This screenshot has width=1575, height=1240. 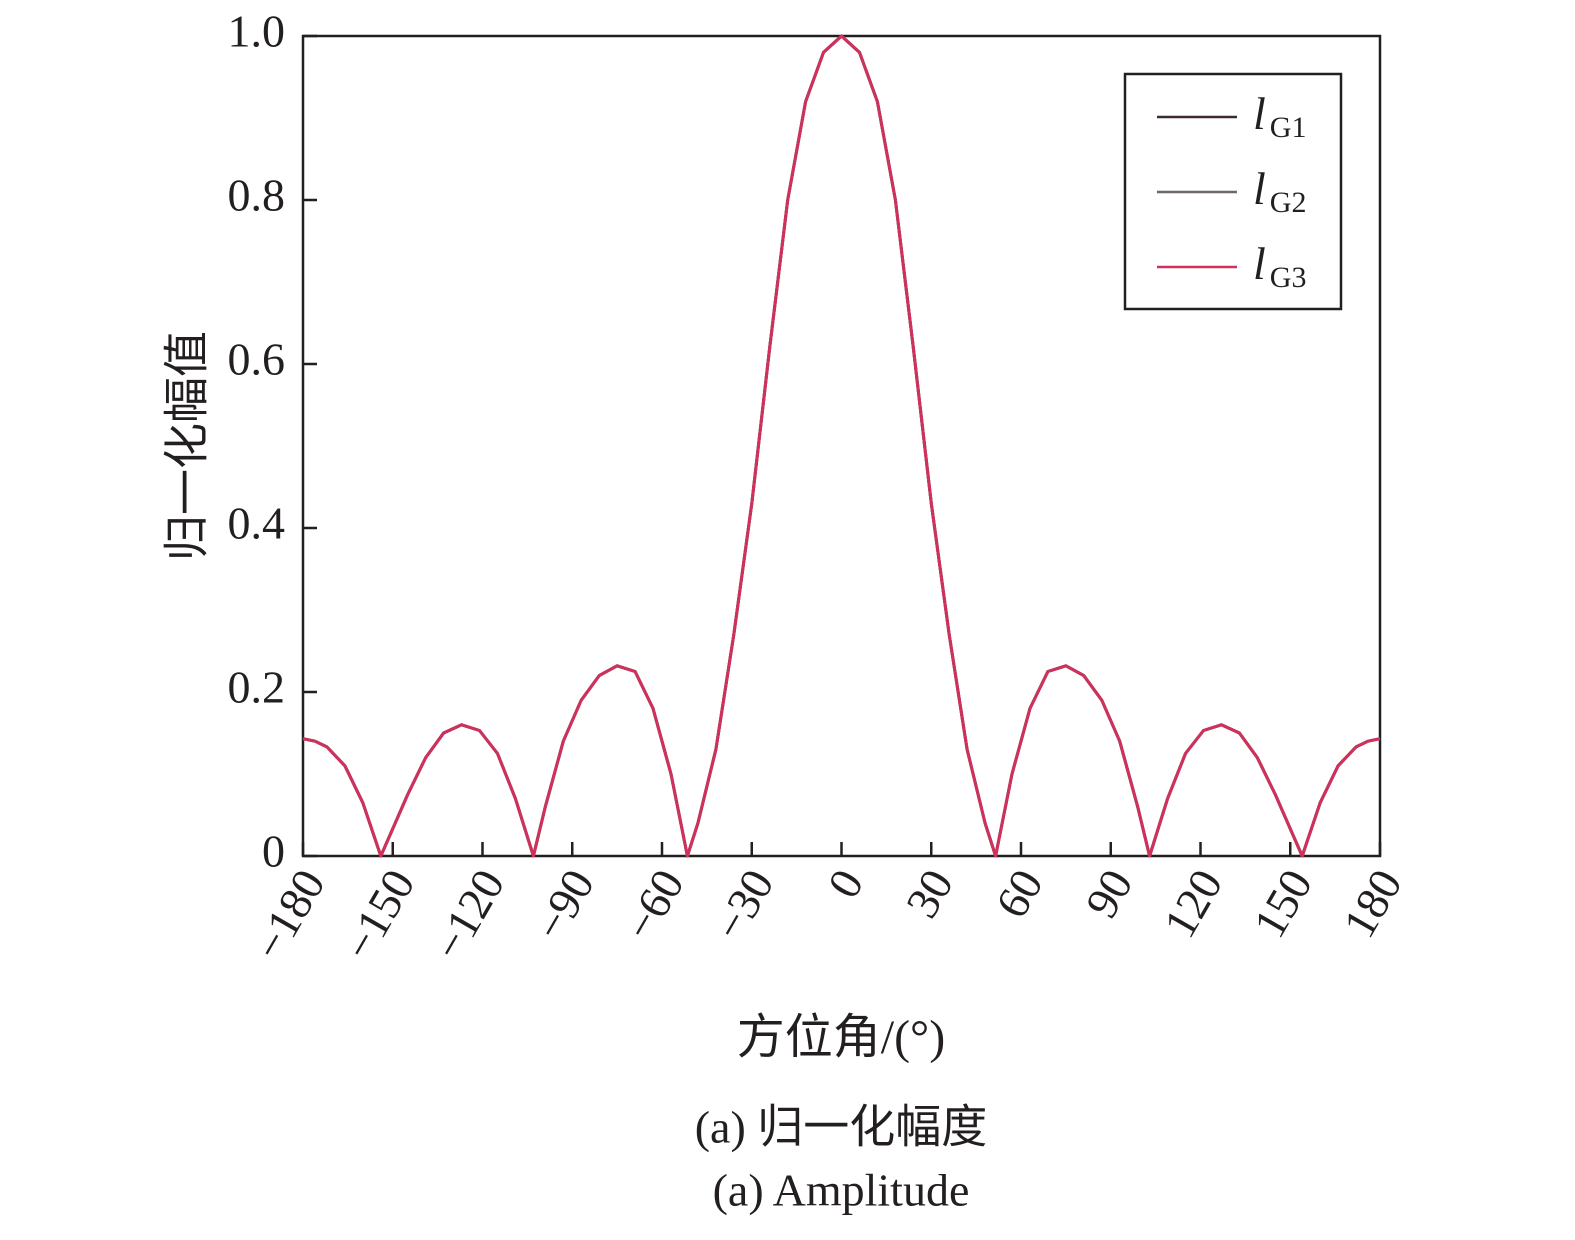 What do you see at coordinates (1108, 893) in the screenshot?
I see `x-tick-label: 90` at bounding box center [1108, 893].